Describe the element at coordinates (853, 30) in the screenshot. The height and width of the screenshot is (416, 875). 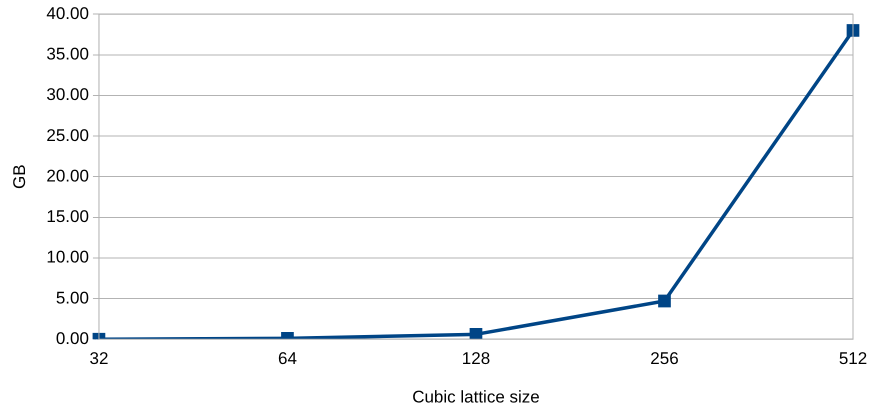
I see `point` at that location.